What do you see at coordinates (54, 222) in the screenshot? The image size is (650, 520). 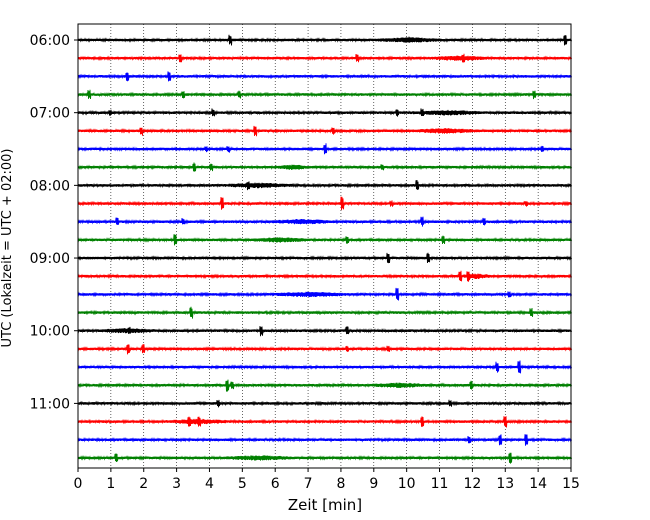 I see `y-axis-ticks: 06:00 07:00 08:00 09:00 10:00 11:00` at bounding box center [54, 222].